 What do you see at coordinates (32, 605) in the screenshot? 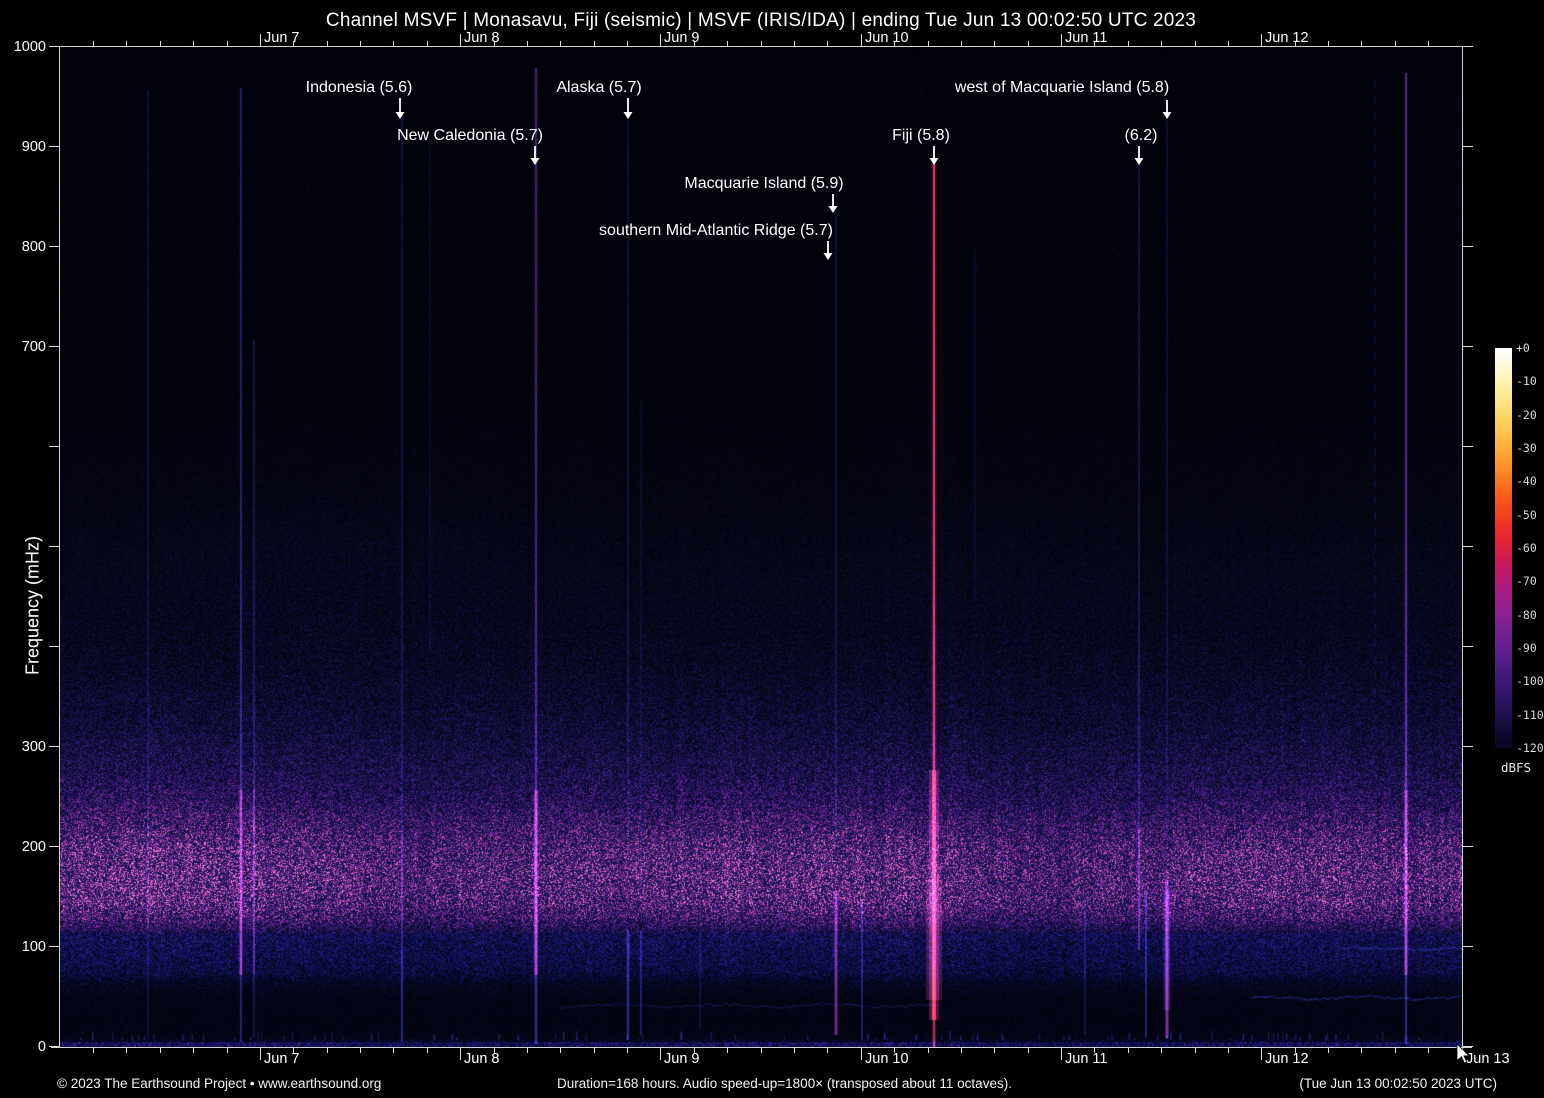
I see `y-axis-label: Frequency (mHz)` at bounding box center [32, 605].